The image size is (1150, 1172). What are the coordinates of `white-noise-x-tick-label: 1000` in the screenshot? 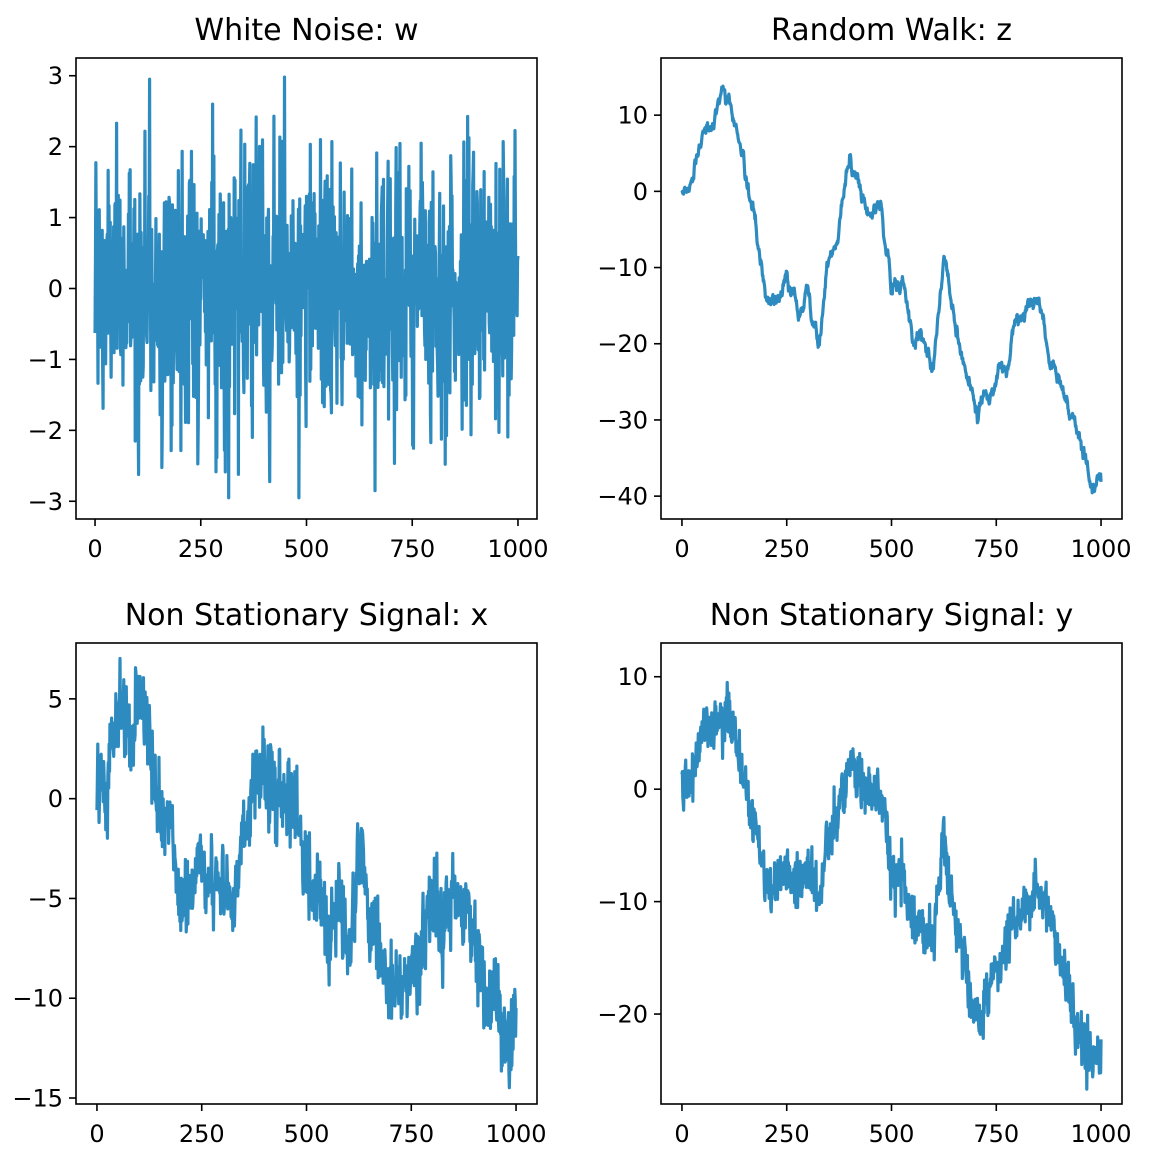 It's located at (517, 549).